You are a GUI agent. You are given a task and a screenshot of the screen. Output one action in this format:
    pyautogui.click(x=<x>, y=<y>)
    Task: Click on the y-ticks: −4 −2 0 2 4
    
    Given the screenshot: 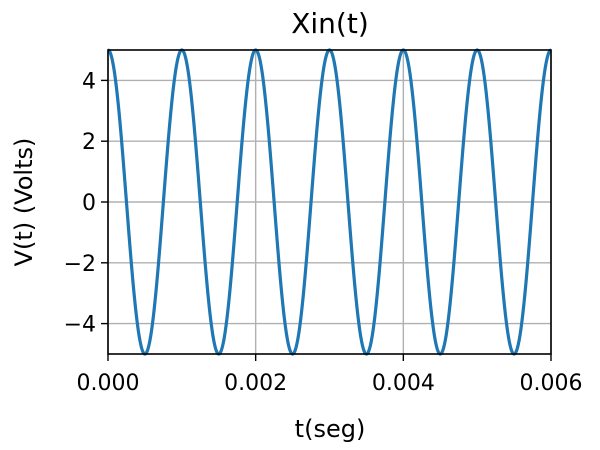 What is the action you would take?
    pyautogui.click(x=86, y=203)
    